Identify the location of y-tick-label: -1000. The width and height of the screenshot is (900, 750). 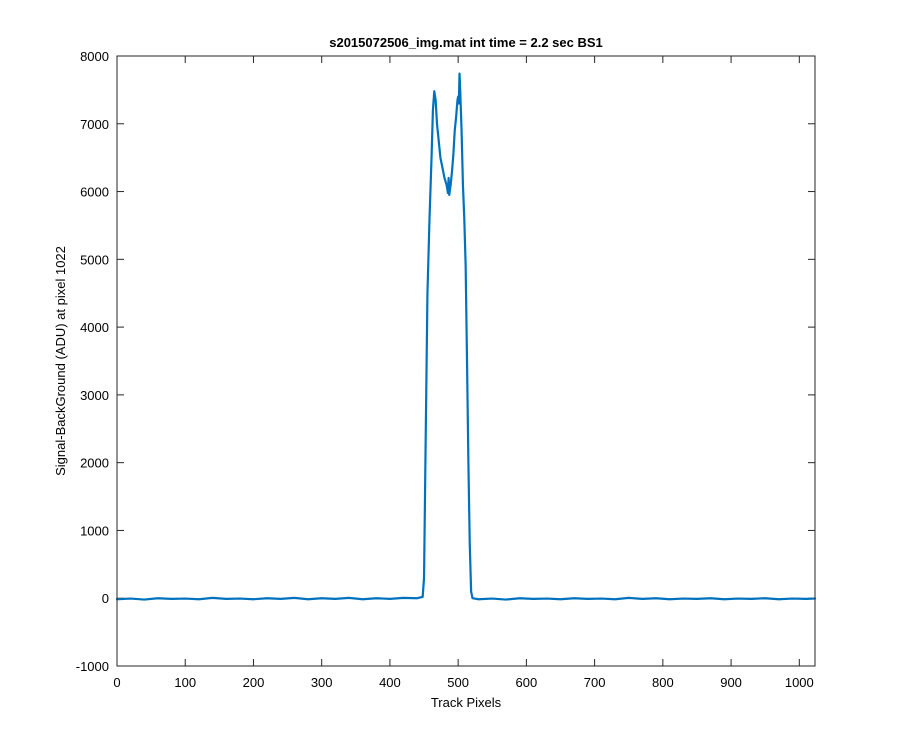
(92, 666).